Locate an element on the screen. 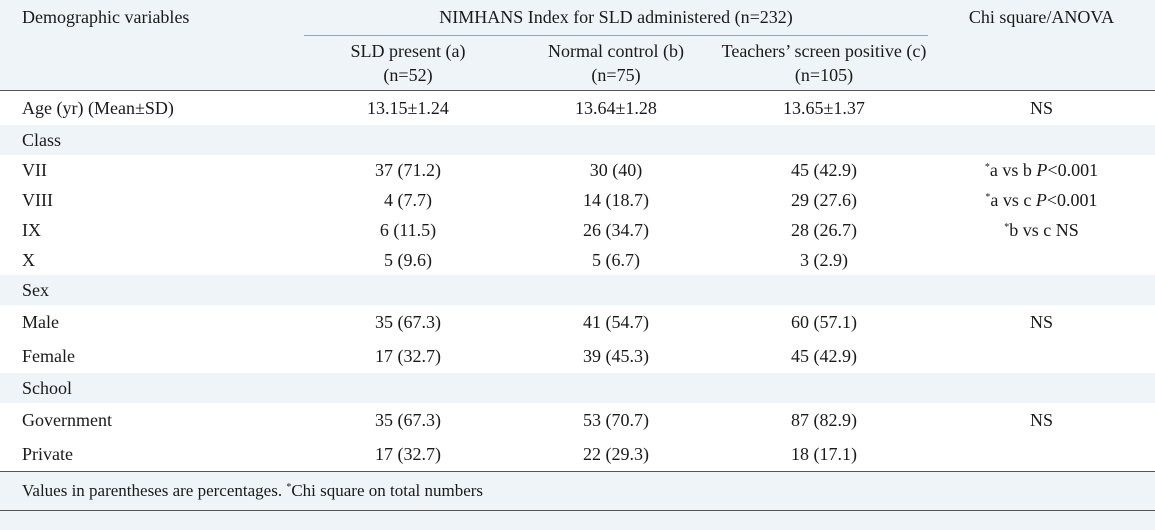 This screenshot has width=1155, height=530. cell-normal: 53 (70.7) is located at coordinates (616, 420).